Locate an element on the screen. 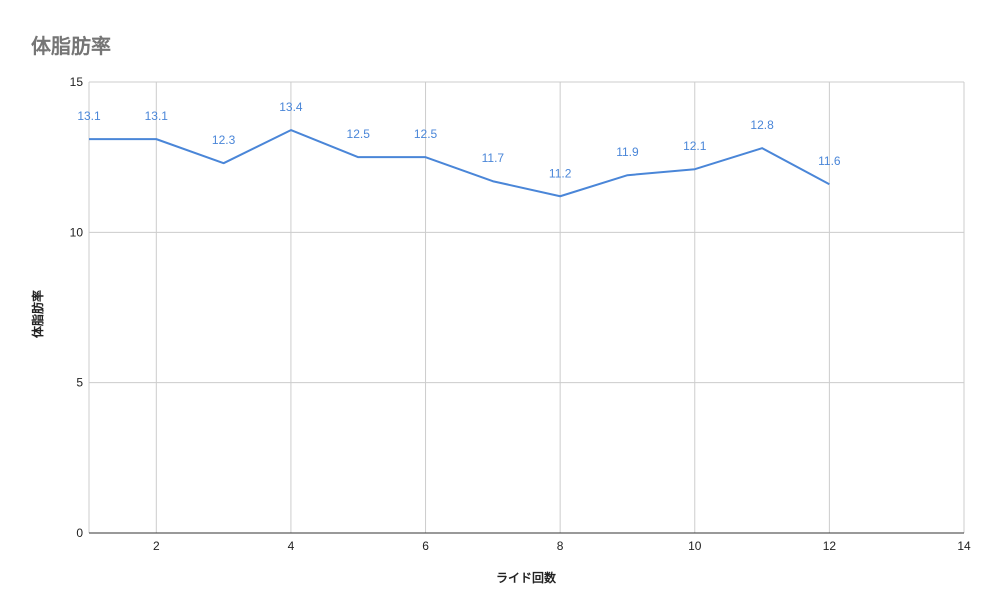 This screenshot has height=616, width=995. x-tick-label: 8 is located at coordinates (560, 546).